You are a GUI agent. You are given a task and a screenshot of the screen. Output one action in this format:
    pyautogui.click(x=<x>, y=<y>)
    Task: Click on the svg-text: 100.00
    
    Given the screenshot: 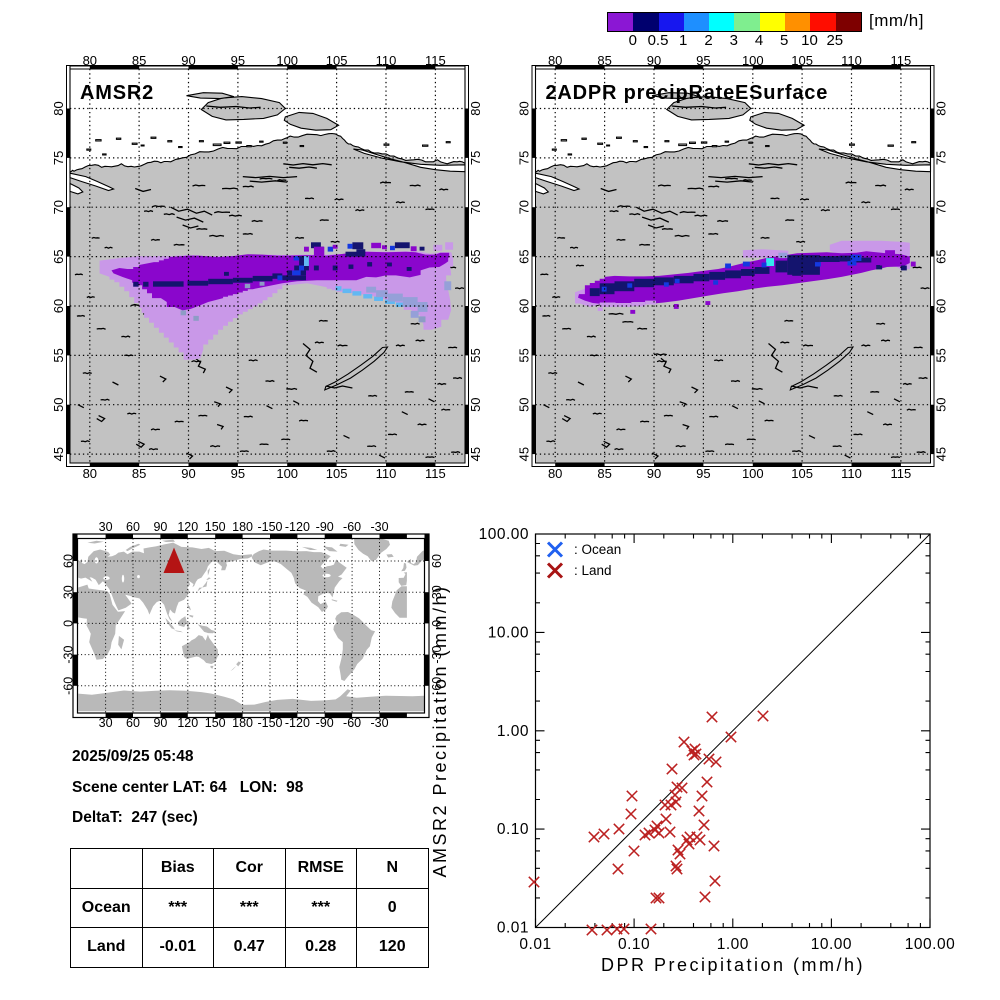 What is the action you would take?
    pyautogui.click(x=504, y=534)
    